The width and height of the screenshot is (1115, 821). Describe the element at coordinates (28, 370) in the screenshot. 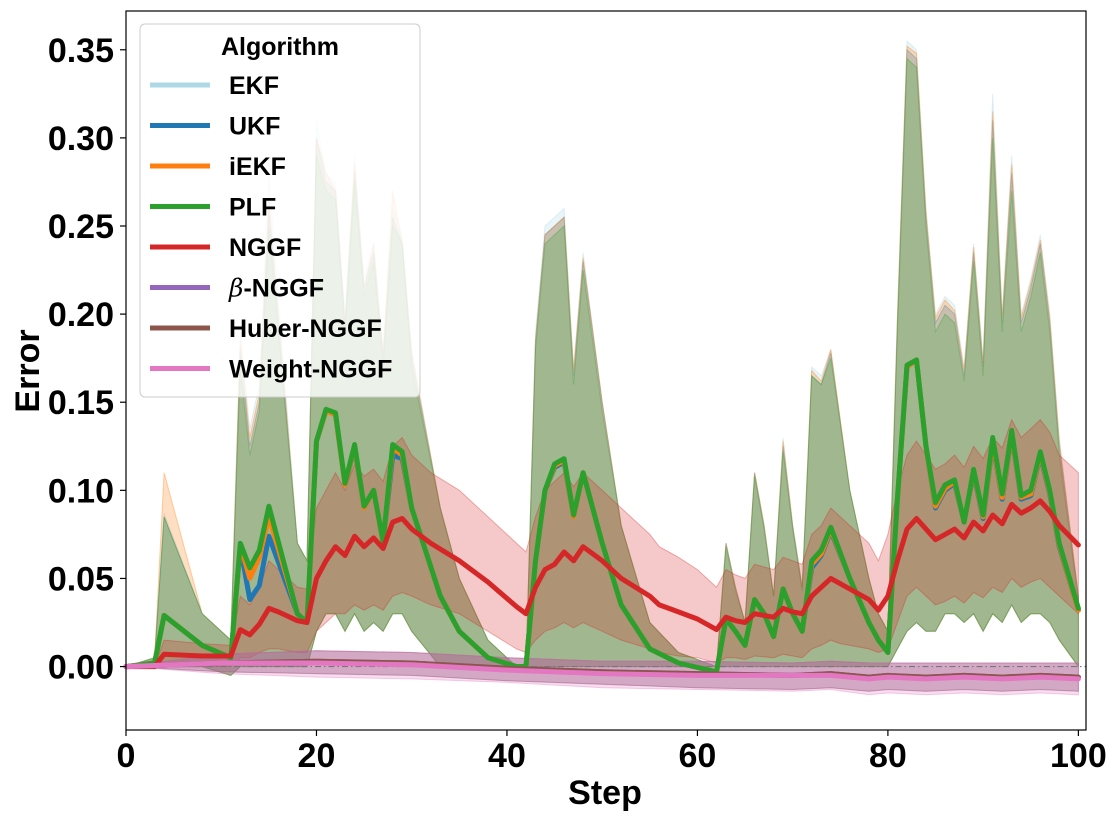

I see `y-axis-label: Error` at that location.